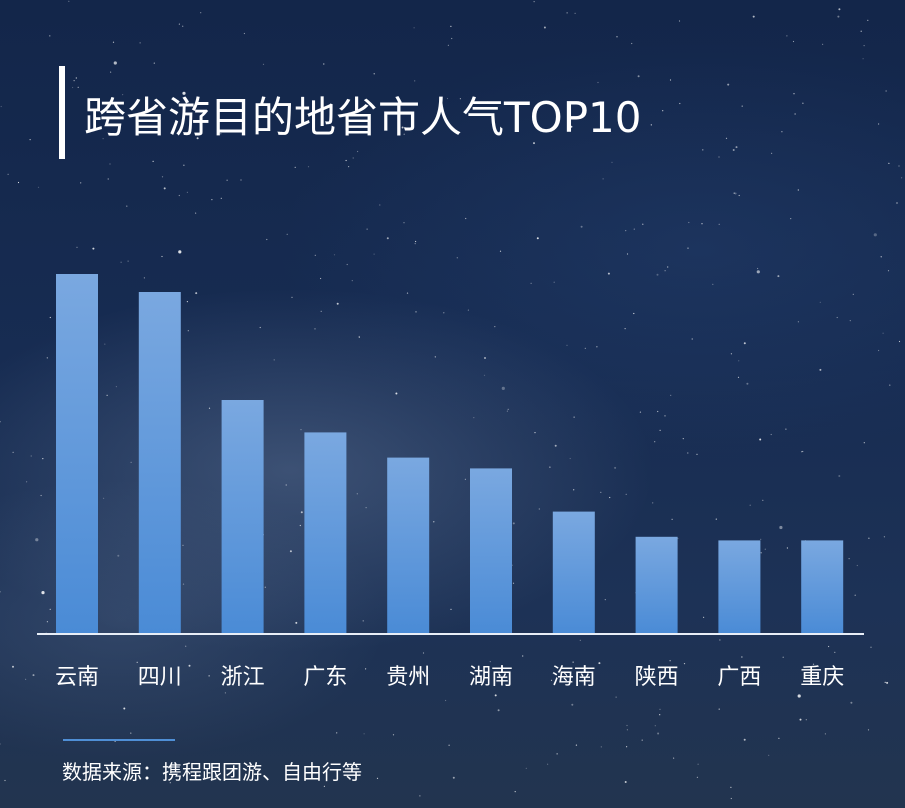  I want to click on x-tick-label: 海南, so click(574, 677).